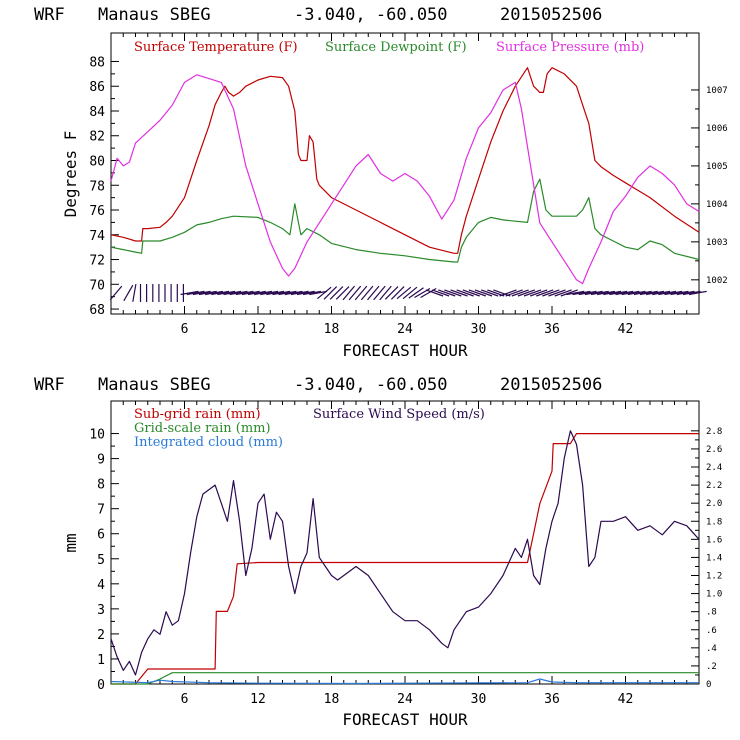 The width and height of the screenshot is (740, 740). Describe the element at coordinates (405, 699) in the screenshot. I see `panel2-x-tick-label: 24` at that location.